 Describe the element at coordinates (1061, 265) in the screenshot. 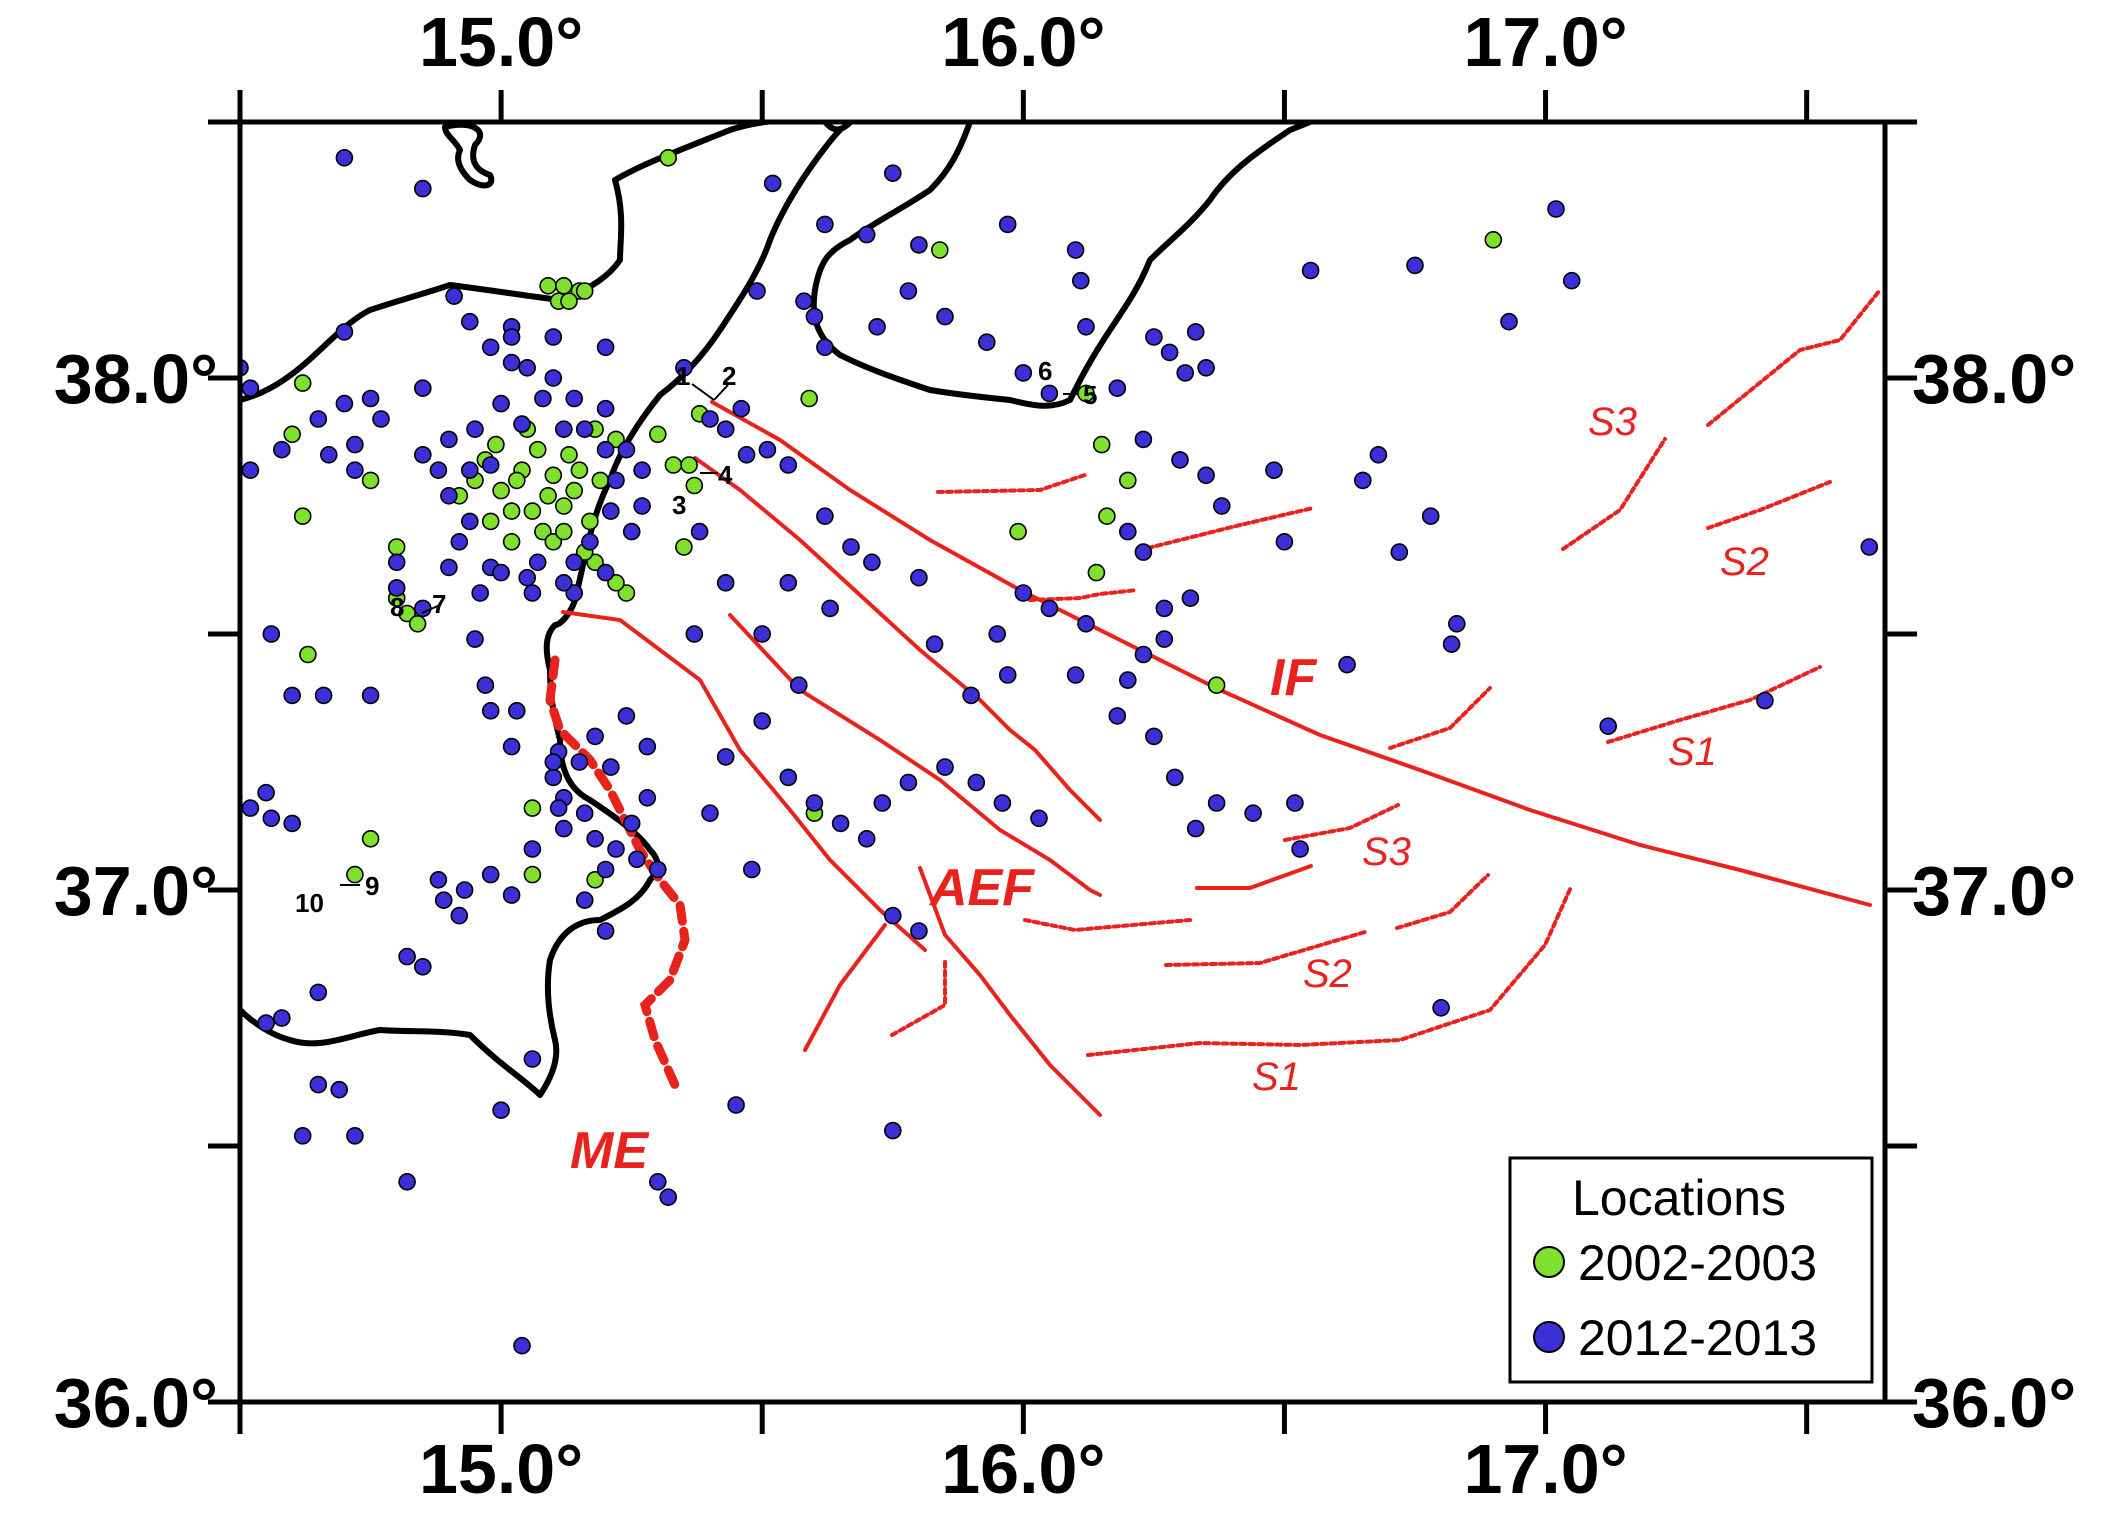

I see `calabria-coast` at that location.